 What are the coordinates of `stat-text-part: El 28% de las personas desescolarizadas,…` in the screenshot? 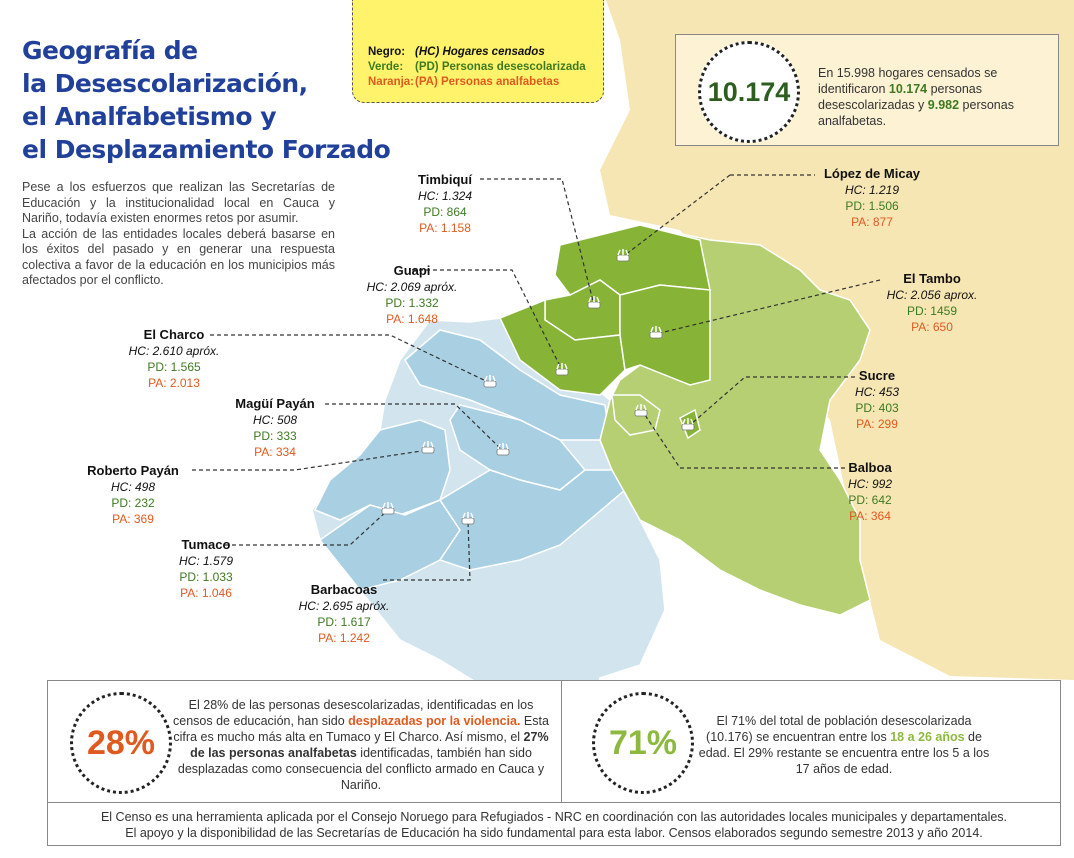 It's located at (353, 713).